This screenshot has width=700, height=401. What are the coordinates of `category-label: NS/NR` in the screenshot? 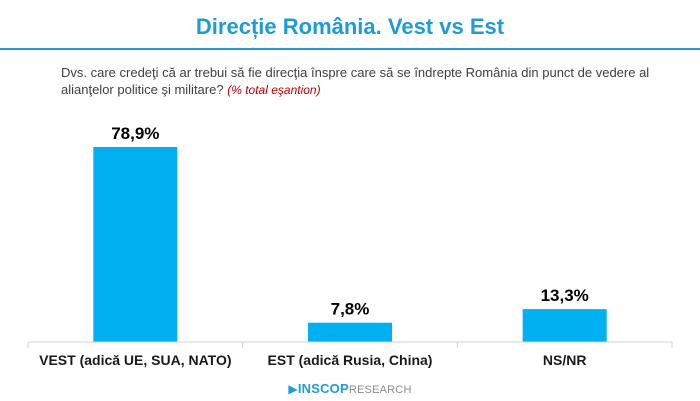 It's located at (565, 360).